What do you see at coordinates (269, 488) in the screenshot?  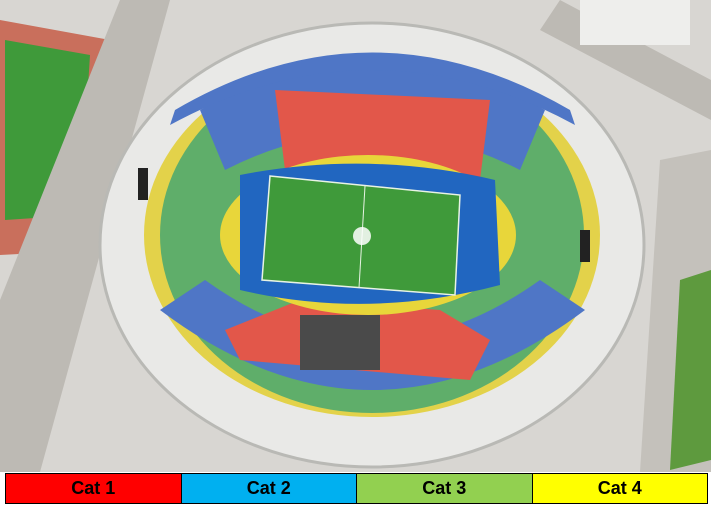 I see `legend-item: Cat 2` at bounding box center [269, 488].